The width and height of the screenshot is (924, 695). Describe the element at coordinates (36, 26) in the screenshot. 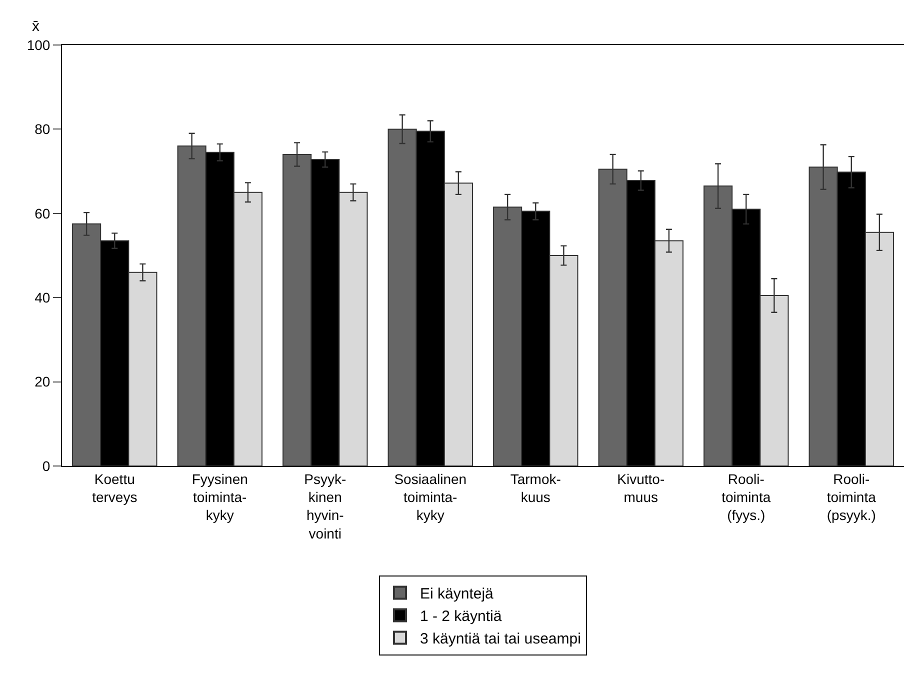

I see `y-axis-title: x̄` at that location.